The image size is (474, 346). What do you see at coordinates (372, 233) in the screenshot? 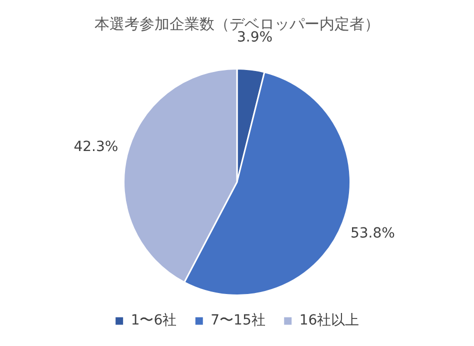
I see `data-label: 53.8%` at bounding box center [372, 233].